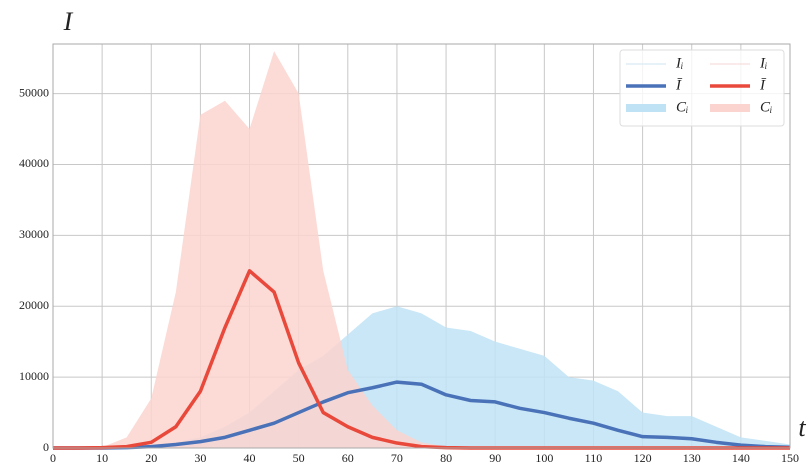 The height and width of the screenshot is (464, 811). I want to click on x-tick-label: 140, so click(741, 457).